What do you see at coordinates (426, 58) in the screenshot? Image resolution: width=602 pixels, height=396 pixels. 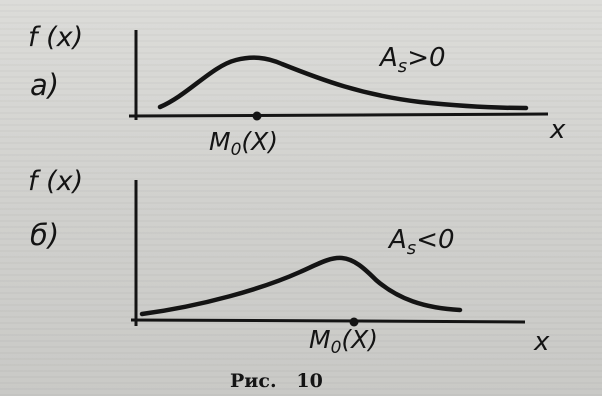 I see `panel-a-skew-rel: >0` at bounding box center [426, 58].